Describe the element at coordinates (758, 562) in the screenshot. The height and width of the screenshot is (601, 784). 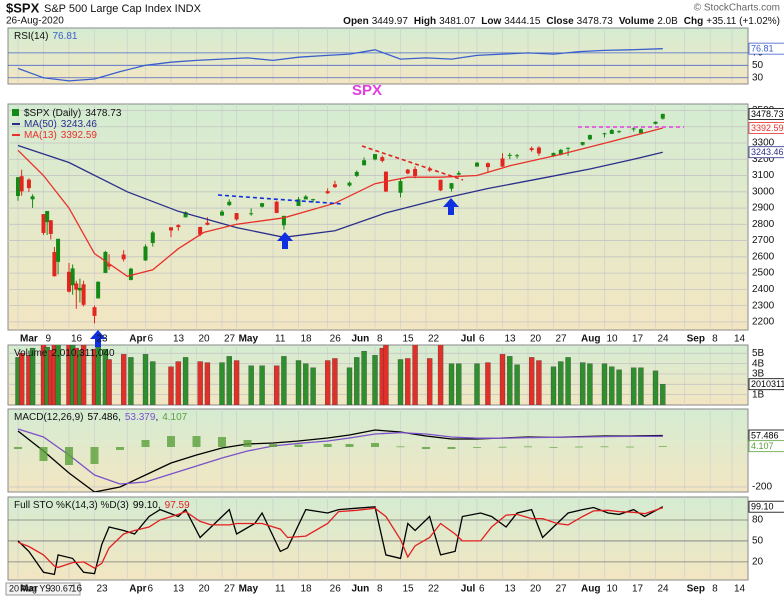
I see `y-tick-label: 20` at that location.